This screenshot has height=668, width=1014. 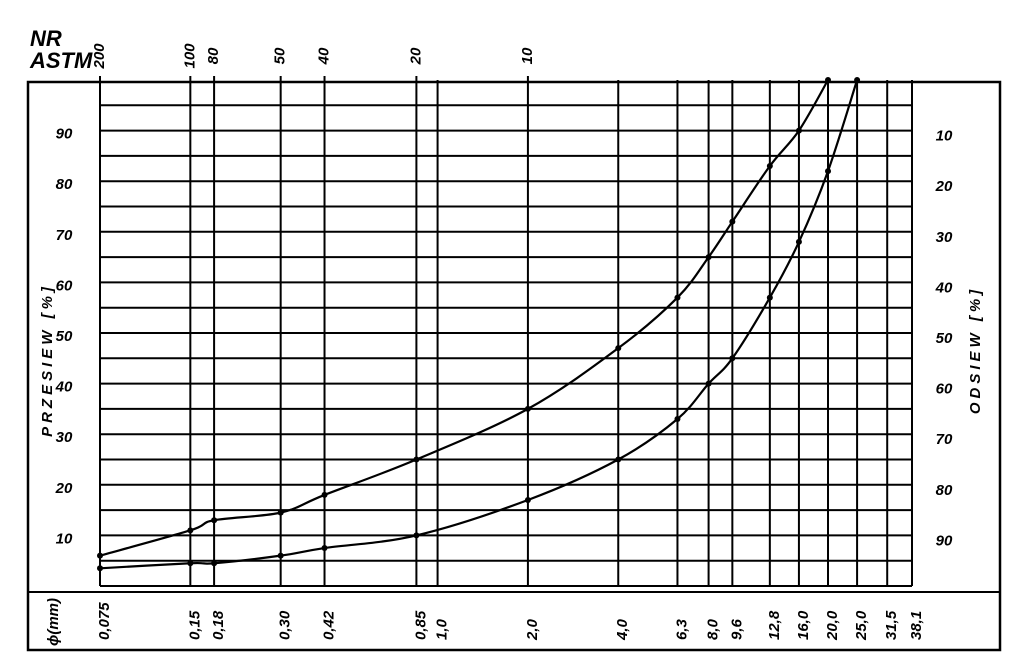 I want to click on x-tick-label: 0,15, so click(x=194, y=625).